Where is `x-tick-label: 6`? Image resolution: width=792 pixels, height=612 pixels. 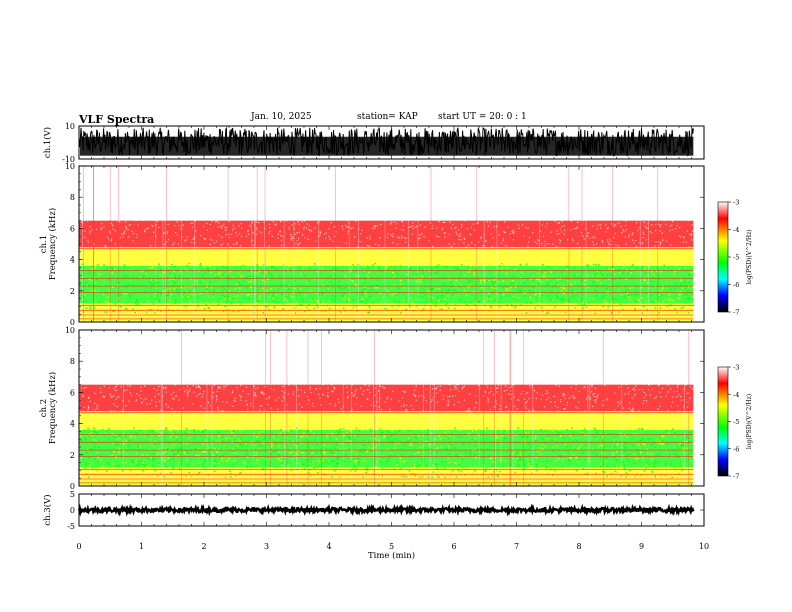 x-tick-label: 6 is located at coordinates (453, 546).